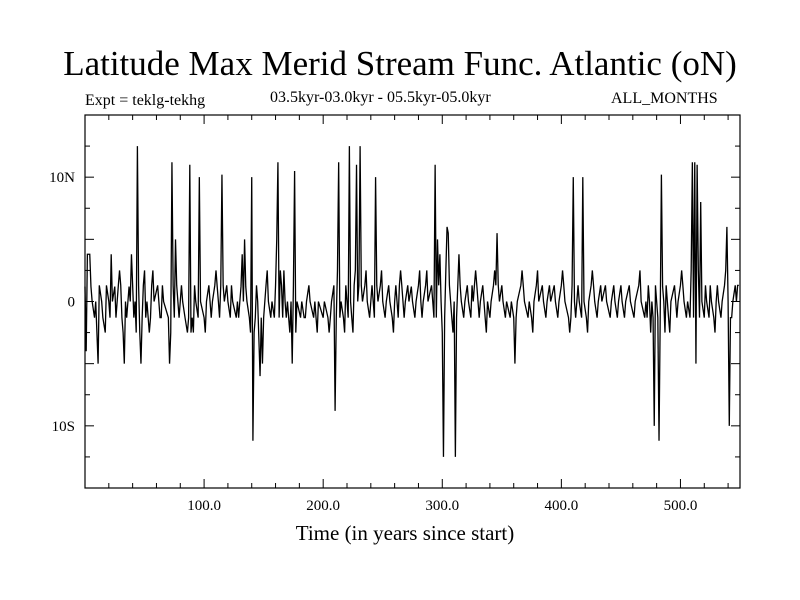 The height and width of the screenshot is (600, 800). Describe the element at coordinates (62, 178) in the screenshot. I see `y-tick-label: 10N` at that location.